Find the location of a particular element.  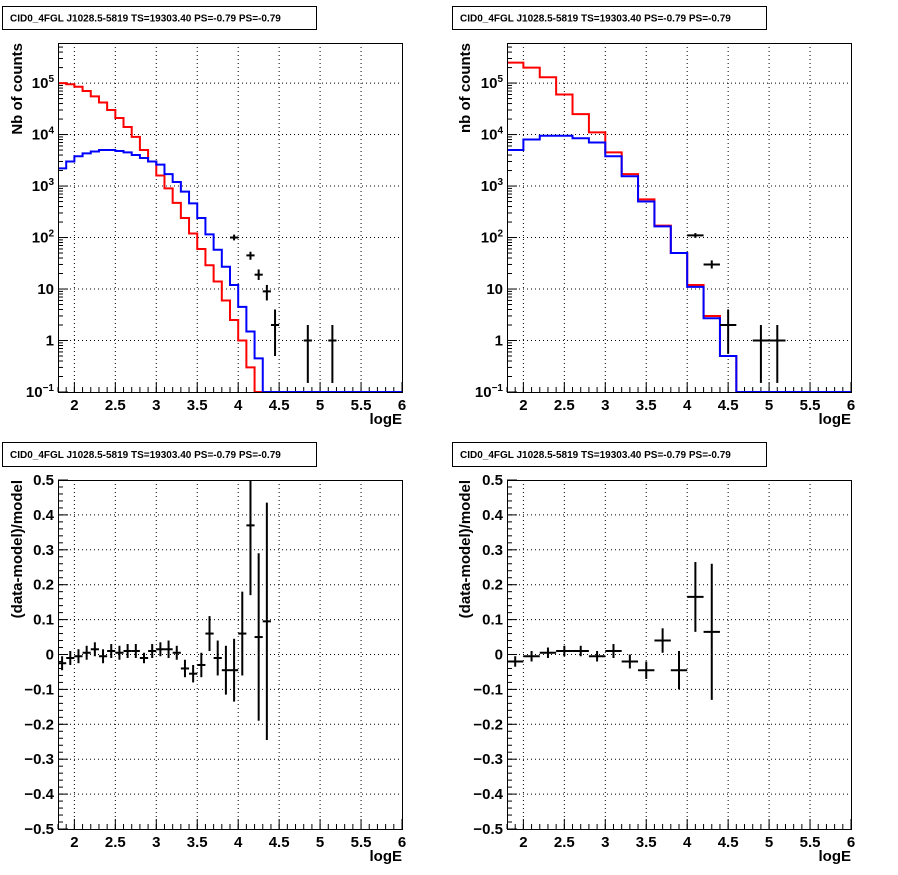

y-tick-label: −0.1 is located at coordinates (488, 689).